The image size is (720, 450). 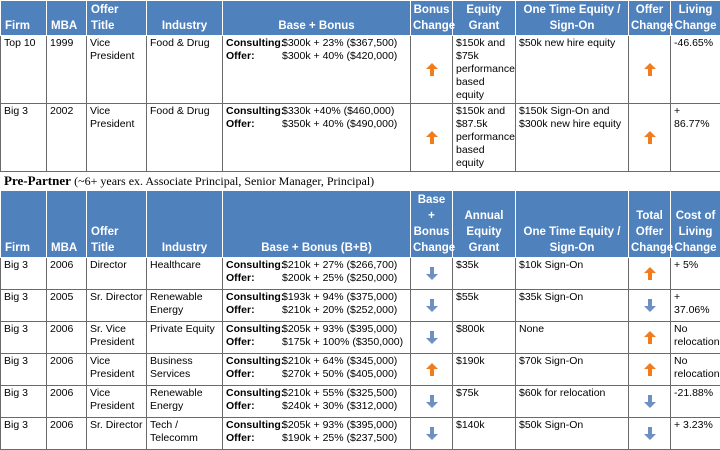 I want to click on header-base-bonus-change: Base + Bonus Change, so click(x=432, y=224).